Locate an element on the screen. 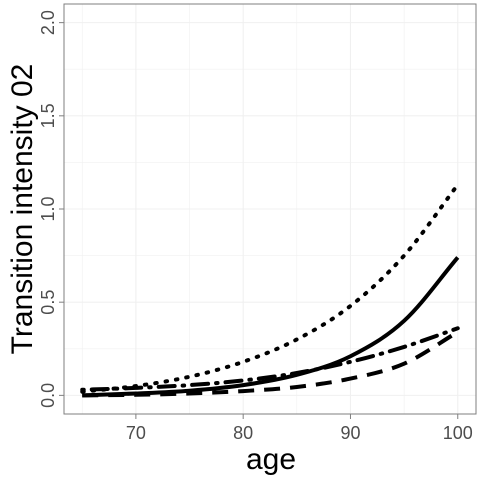  x-axis-title: age is located at coordinates (271, 459).